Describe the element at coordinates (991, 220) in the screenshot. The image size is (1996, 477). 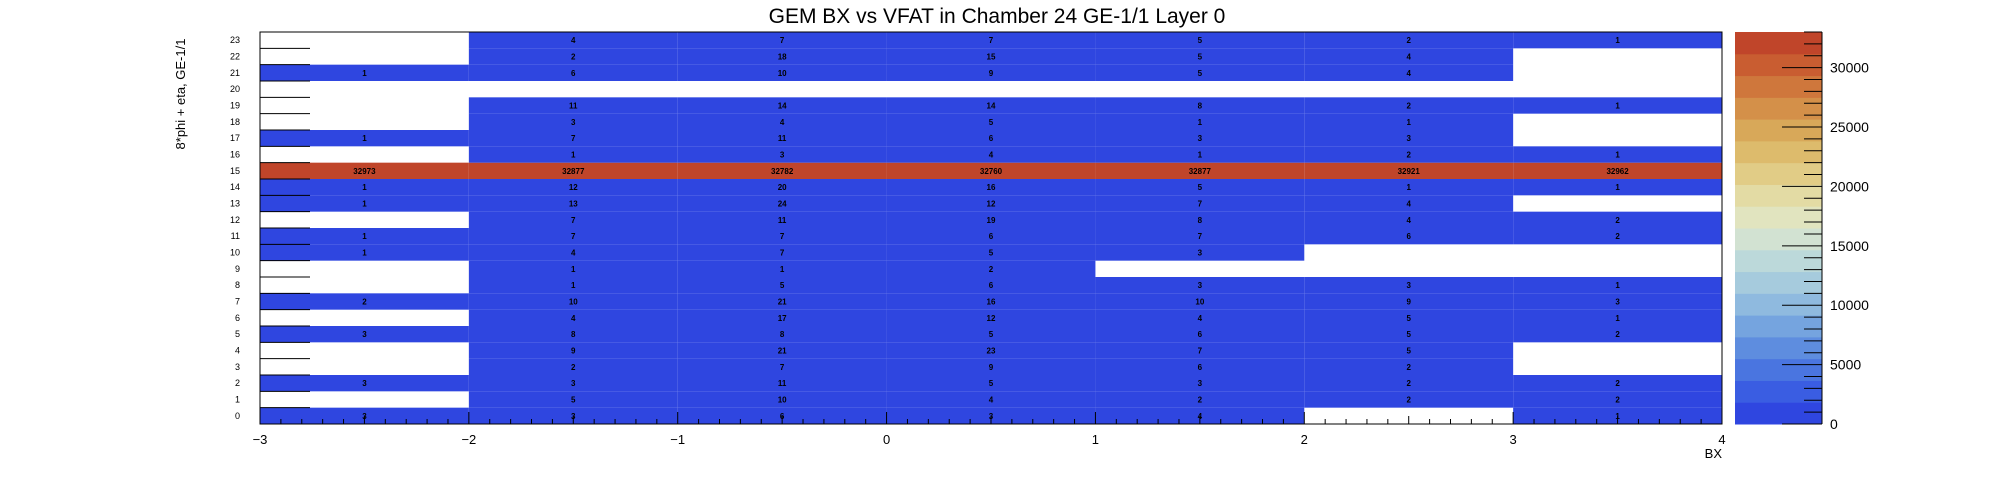
I see `cell-value-label: 19` at that location.